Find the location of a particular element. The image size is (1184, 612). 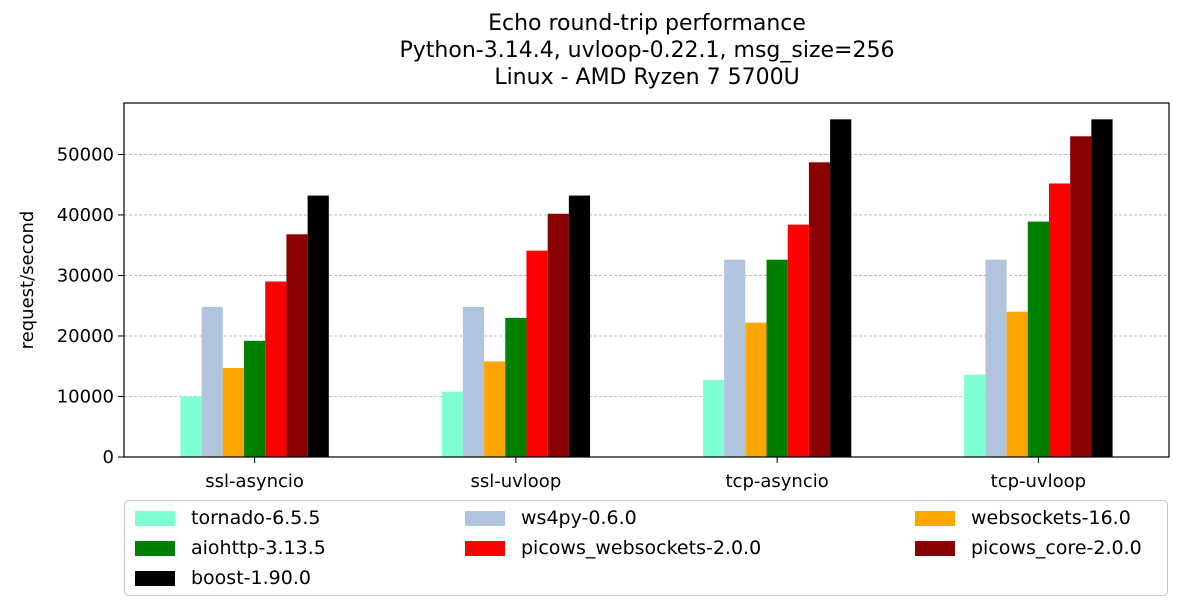

legend-item: tornado-6.5.5 is located at coordinates (227, 518).